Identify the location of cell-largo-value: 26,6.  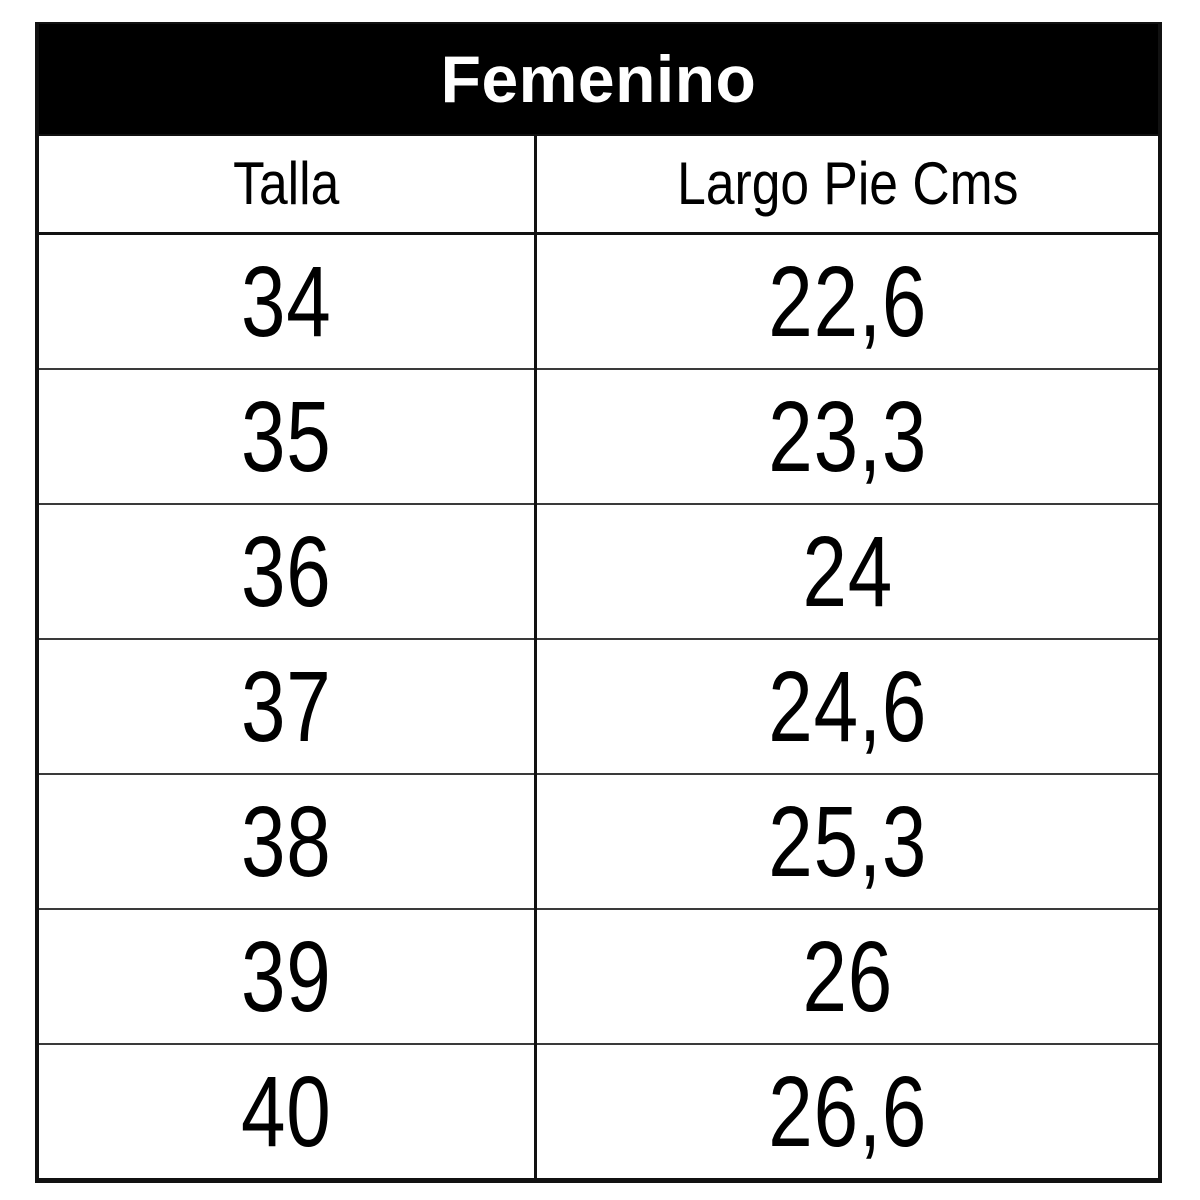
(847, 1111).